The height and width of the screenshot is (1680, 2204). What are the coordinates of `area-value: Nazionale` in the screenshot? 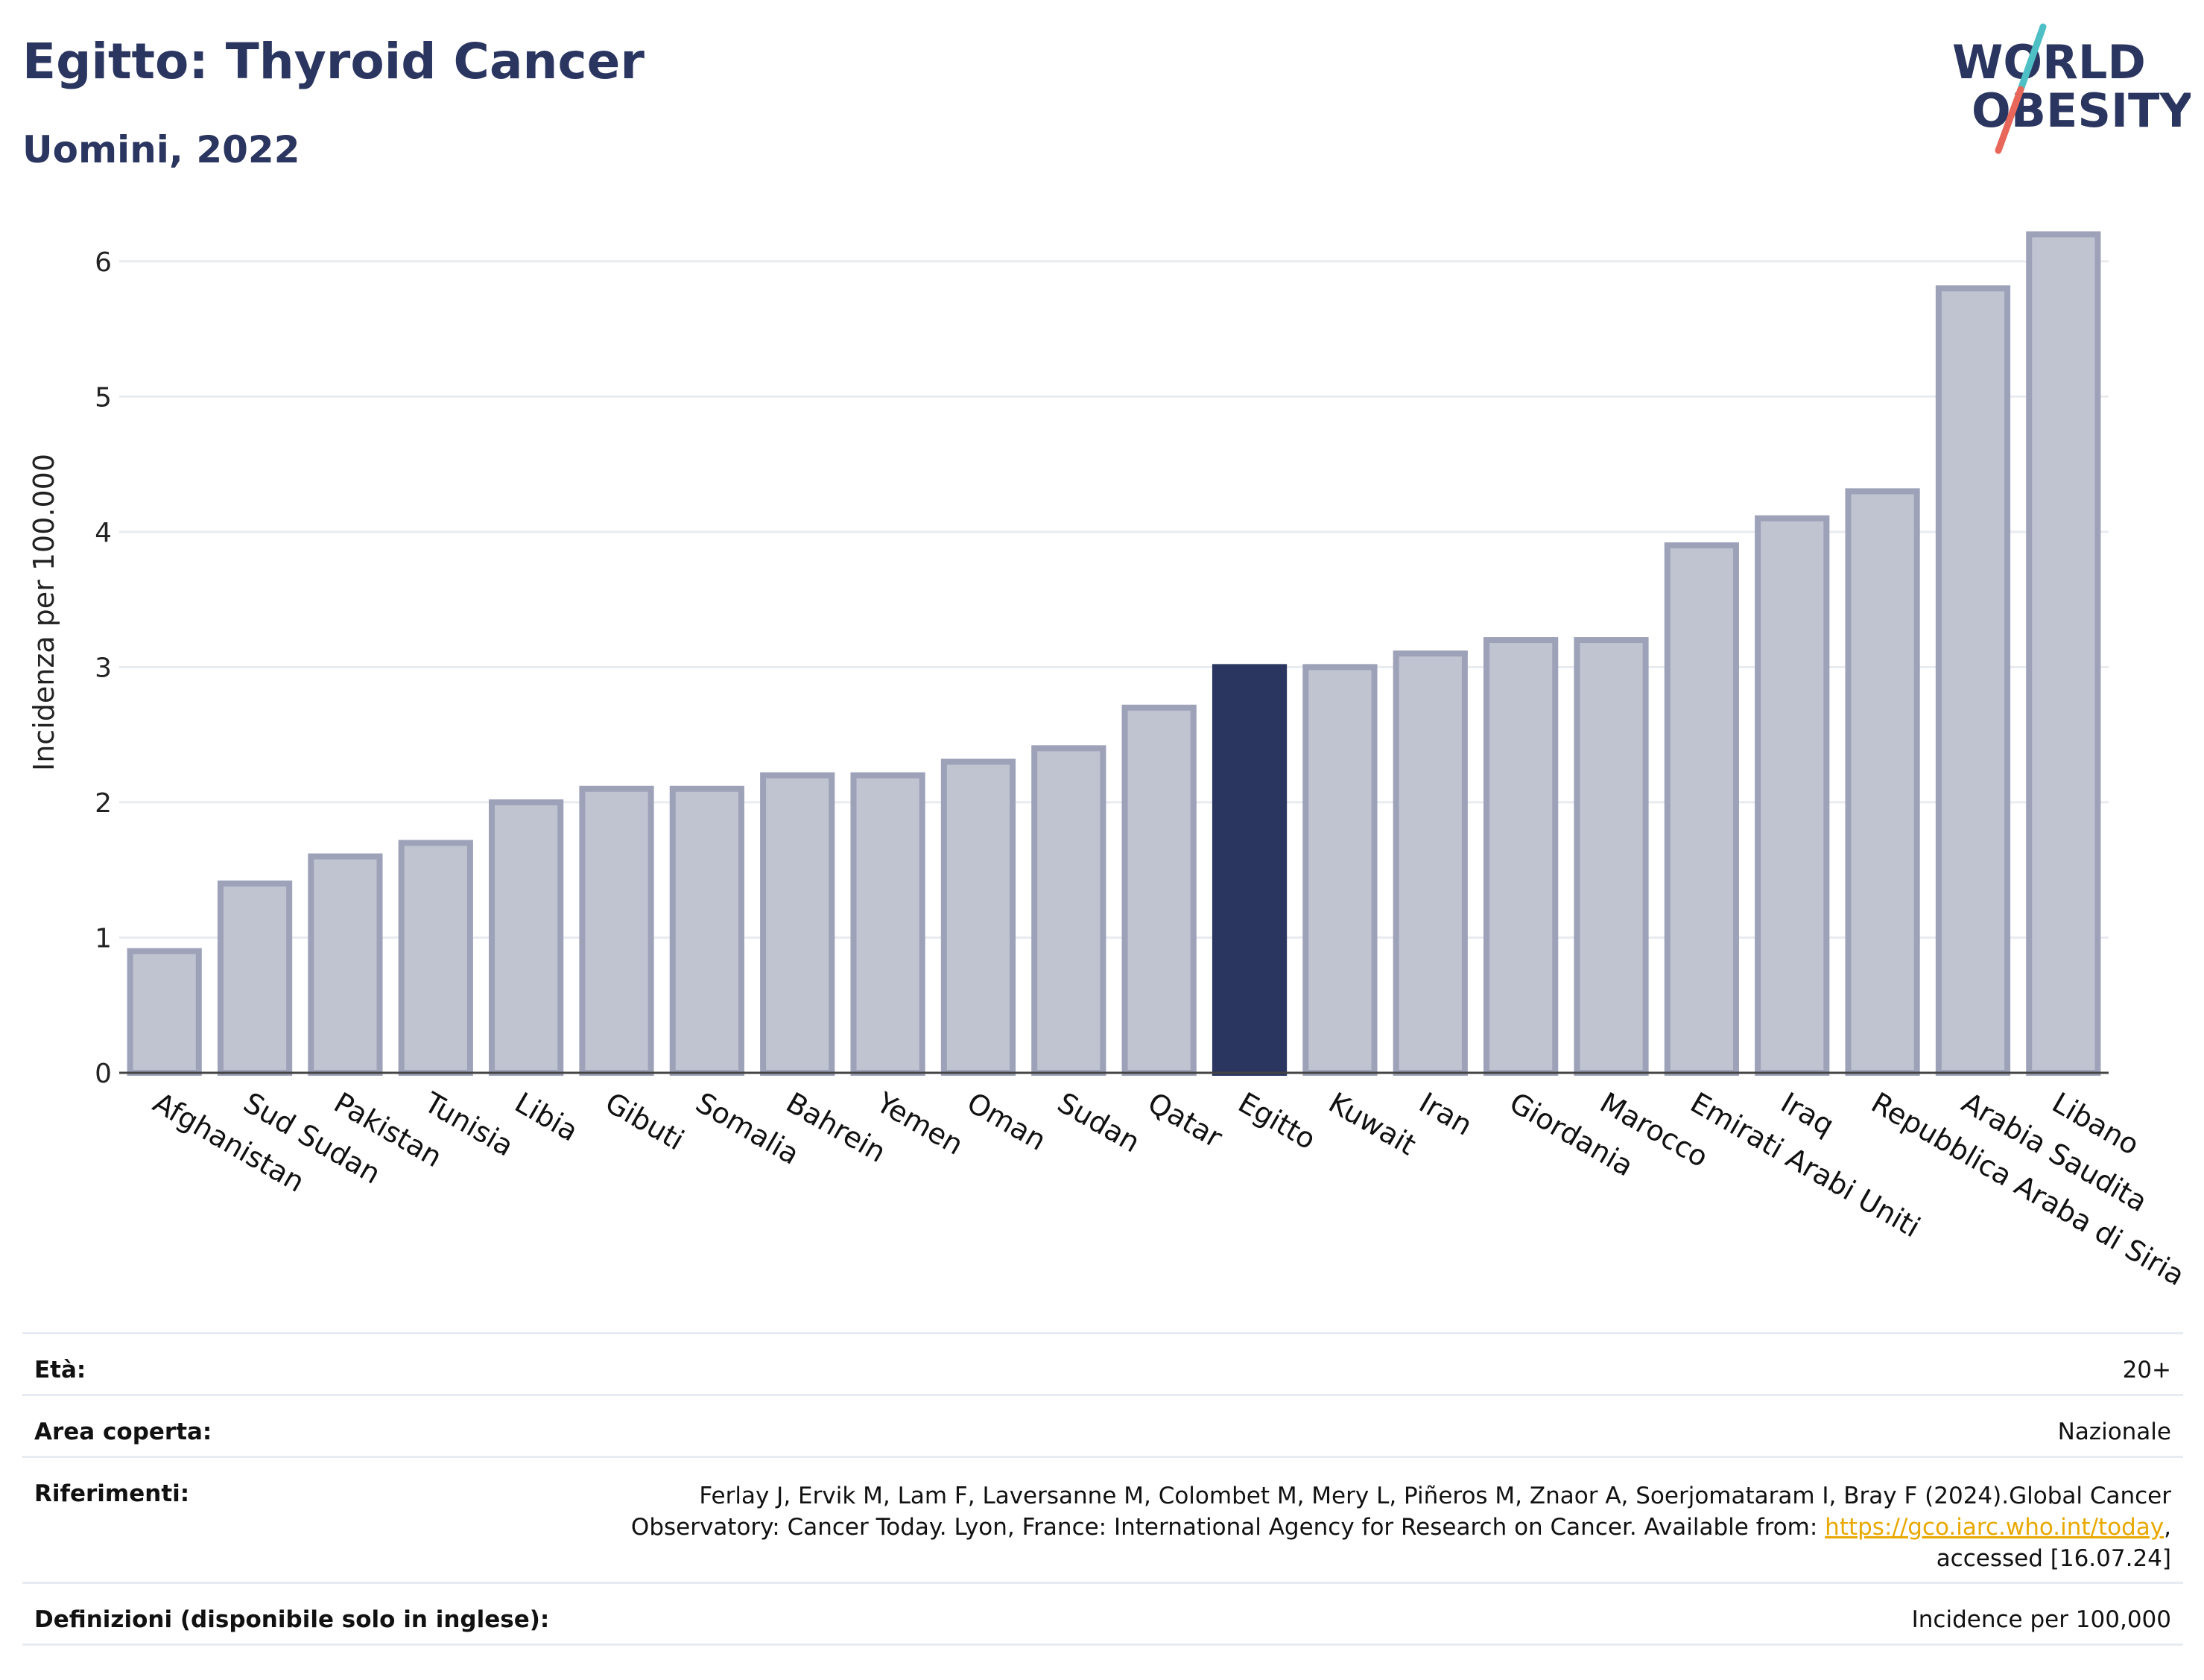 It's located at (2114, 1432).